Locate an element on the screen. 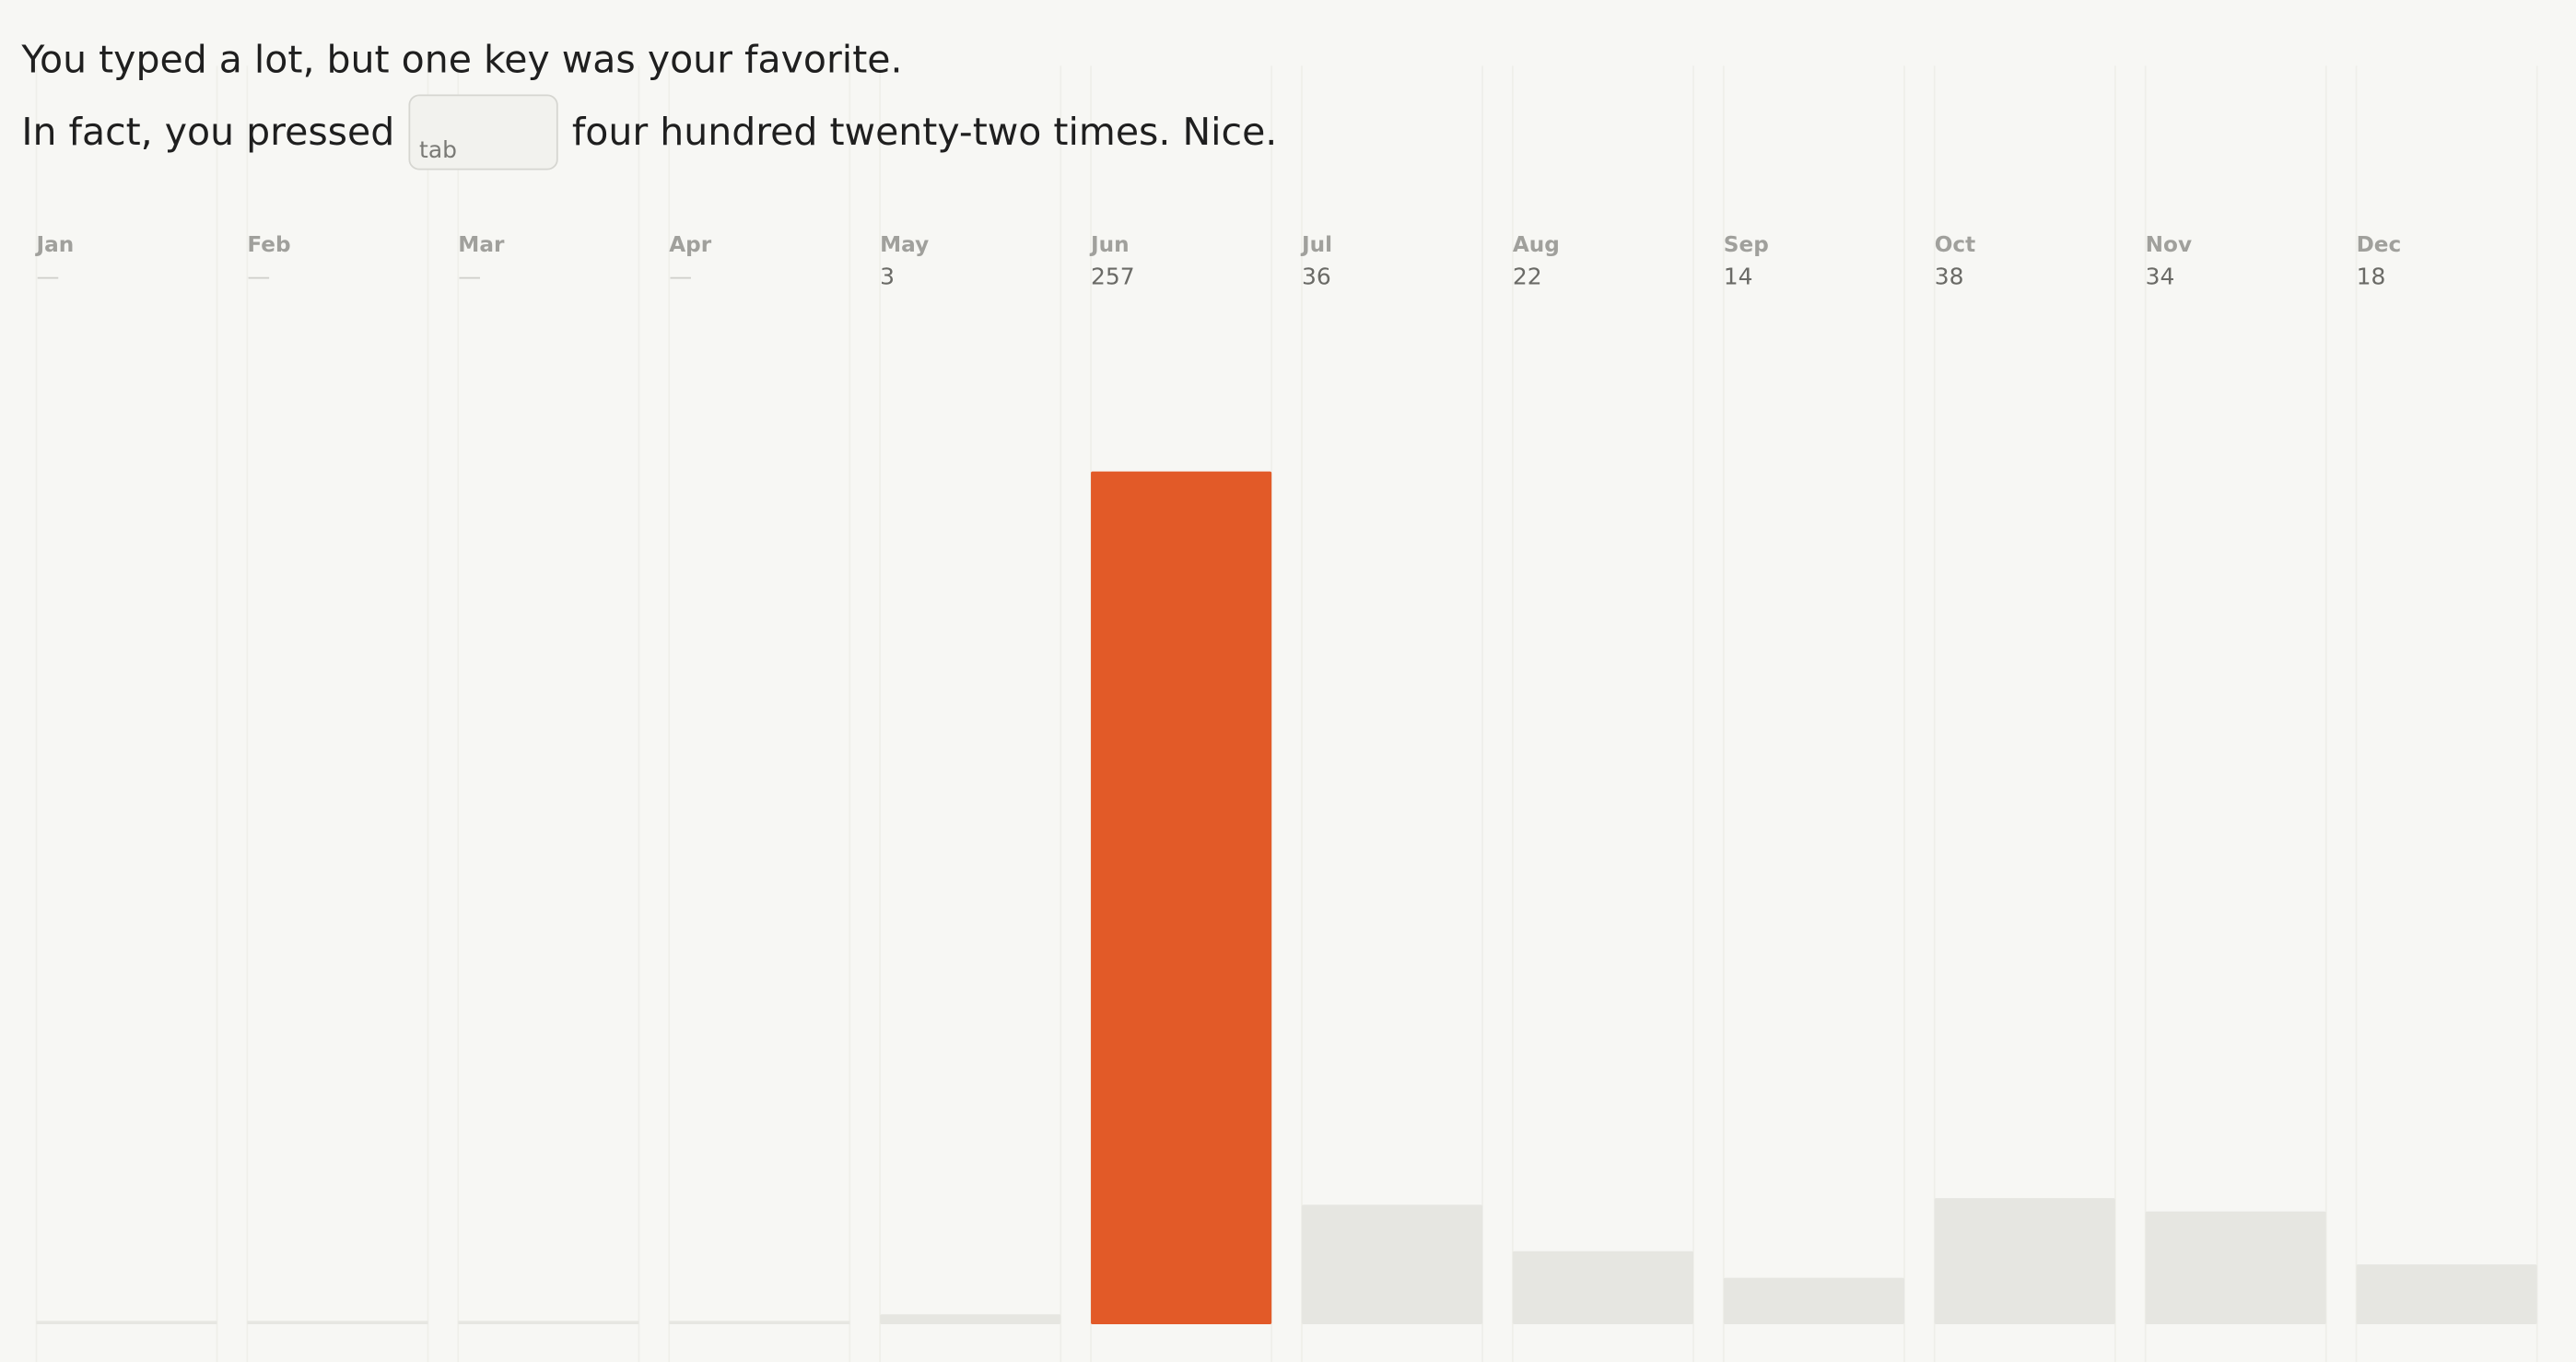 This screenshot has width=2576, height=1362. month-label: Nov is located at coordinates (2169, 244).